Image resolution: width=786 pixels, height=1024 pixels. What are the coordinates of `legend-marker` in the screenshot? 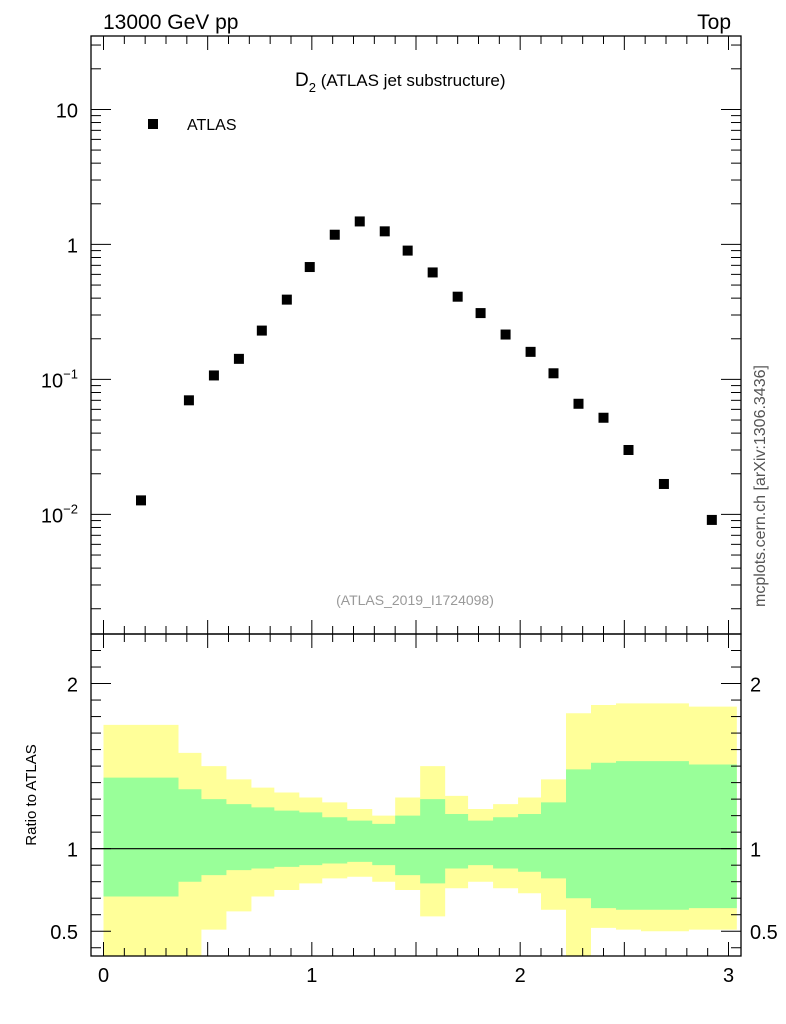 It's located at (153, 124).